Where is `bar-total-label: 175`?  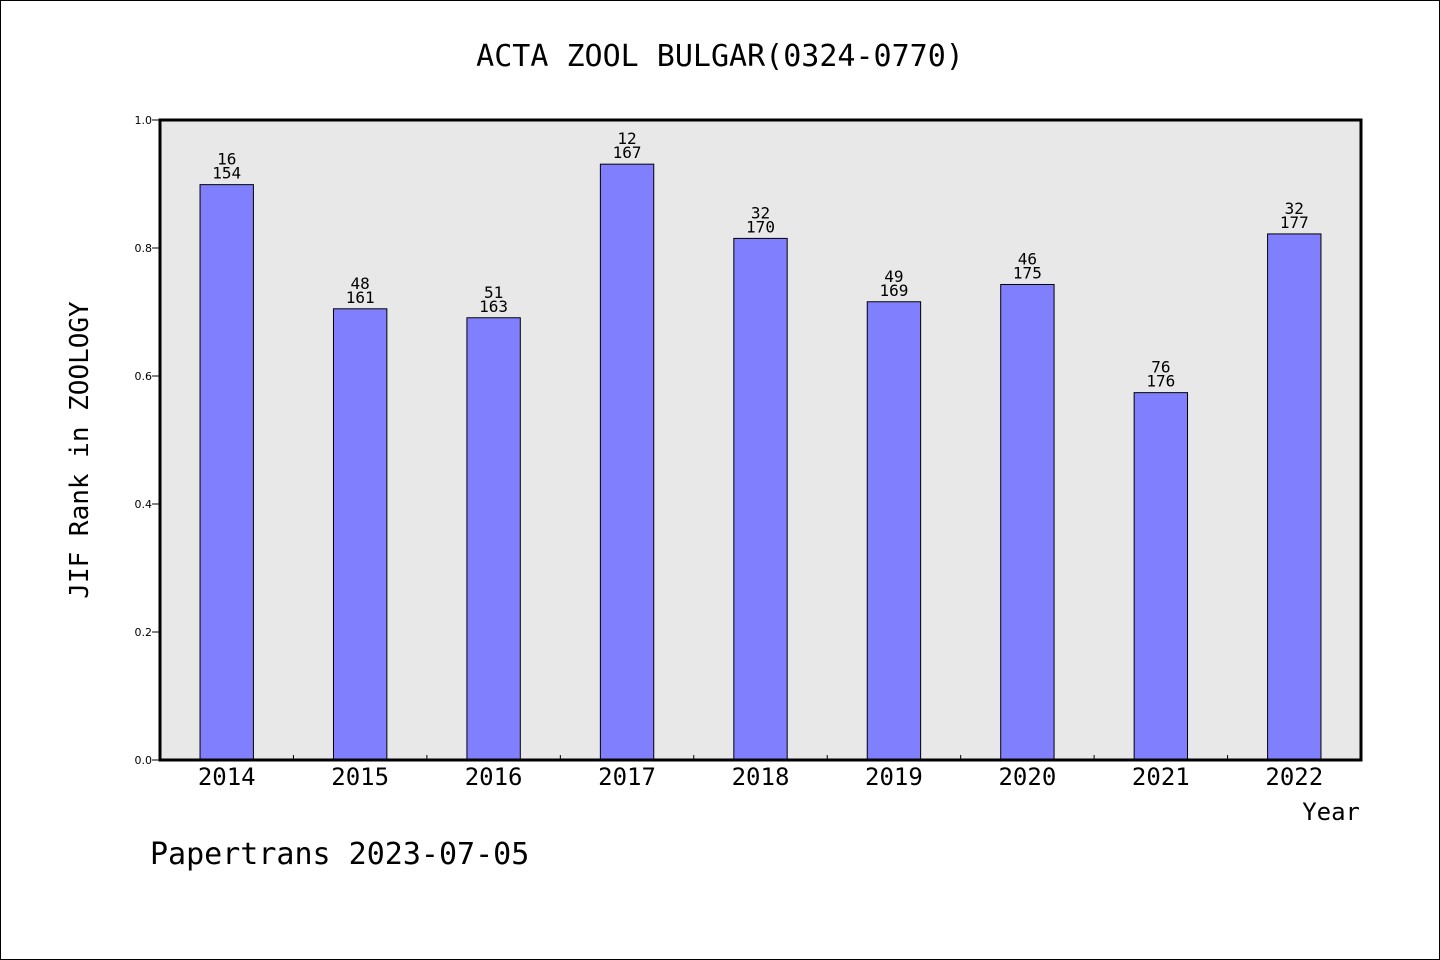
bar-total-label: 175 is located at coordinates (1027, 272).